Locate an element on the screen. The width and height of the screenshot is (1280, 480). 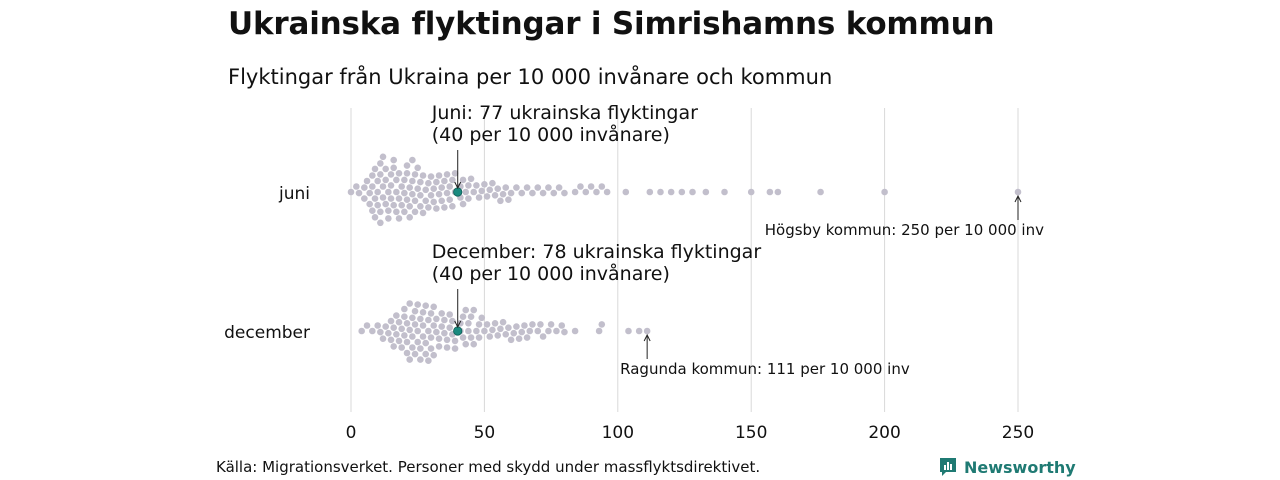
newsworthy-logo-icon is located at coordinates (948, 467).